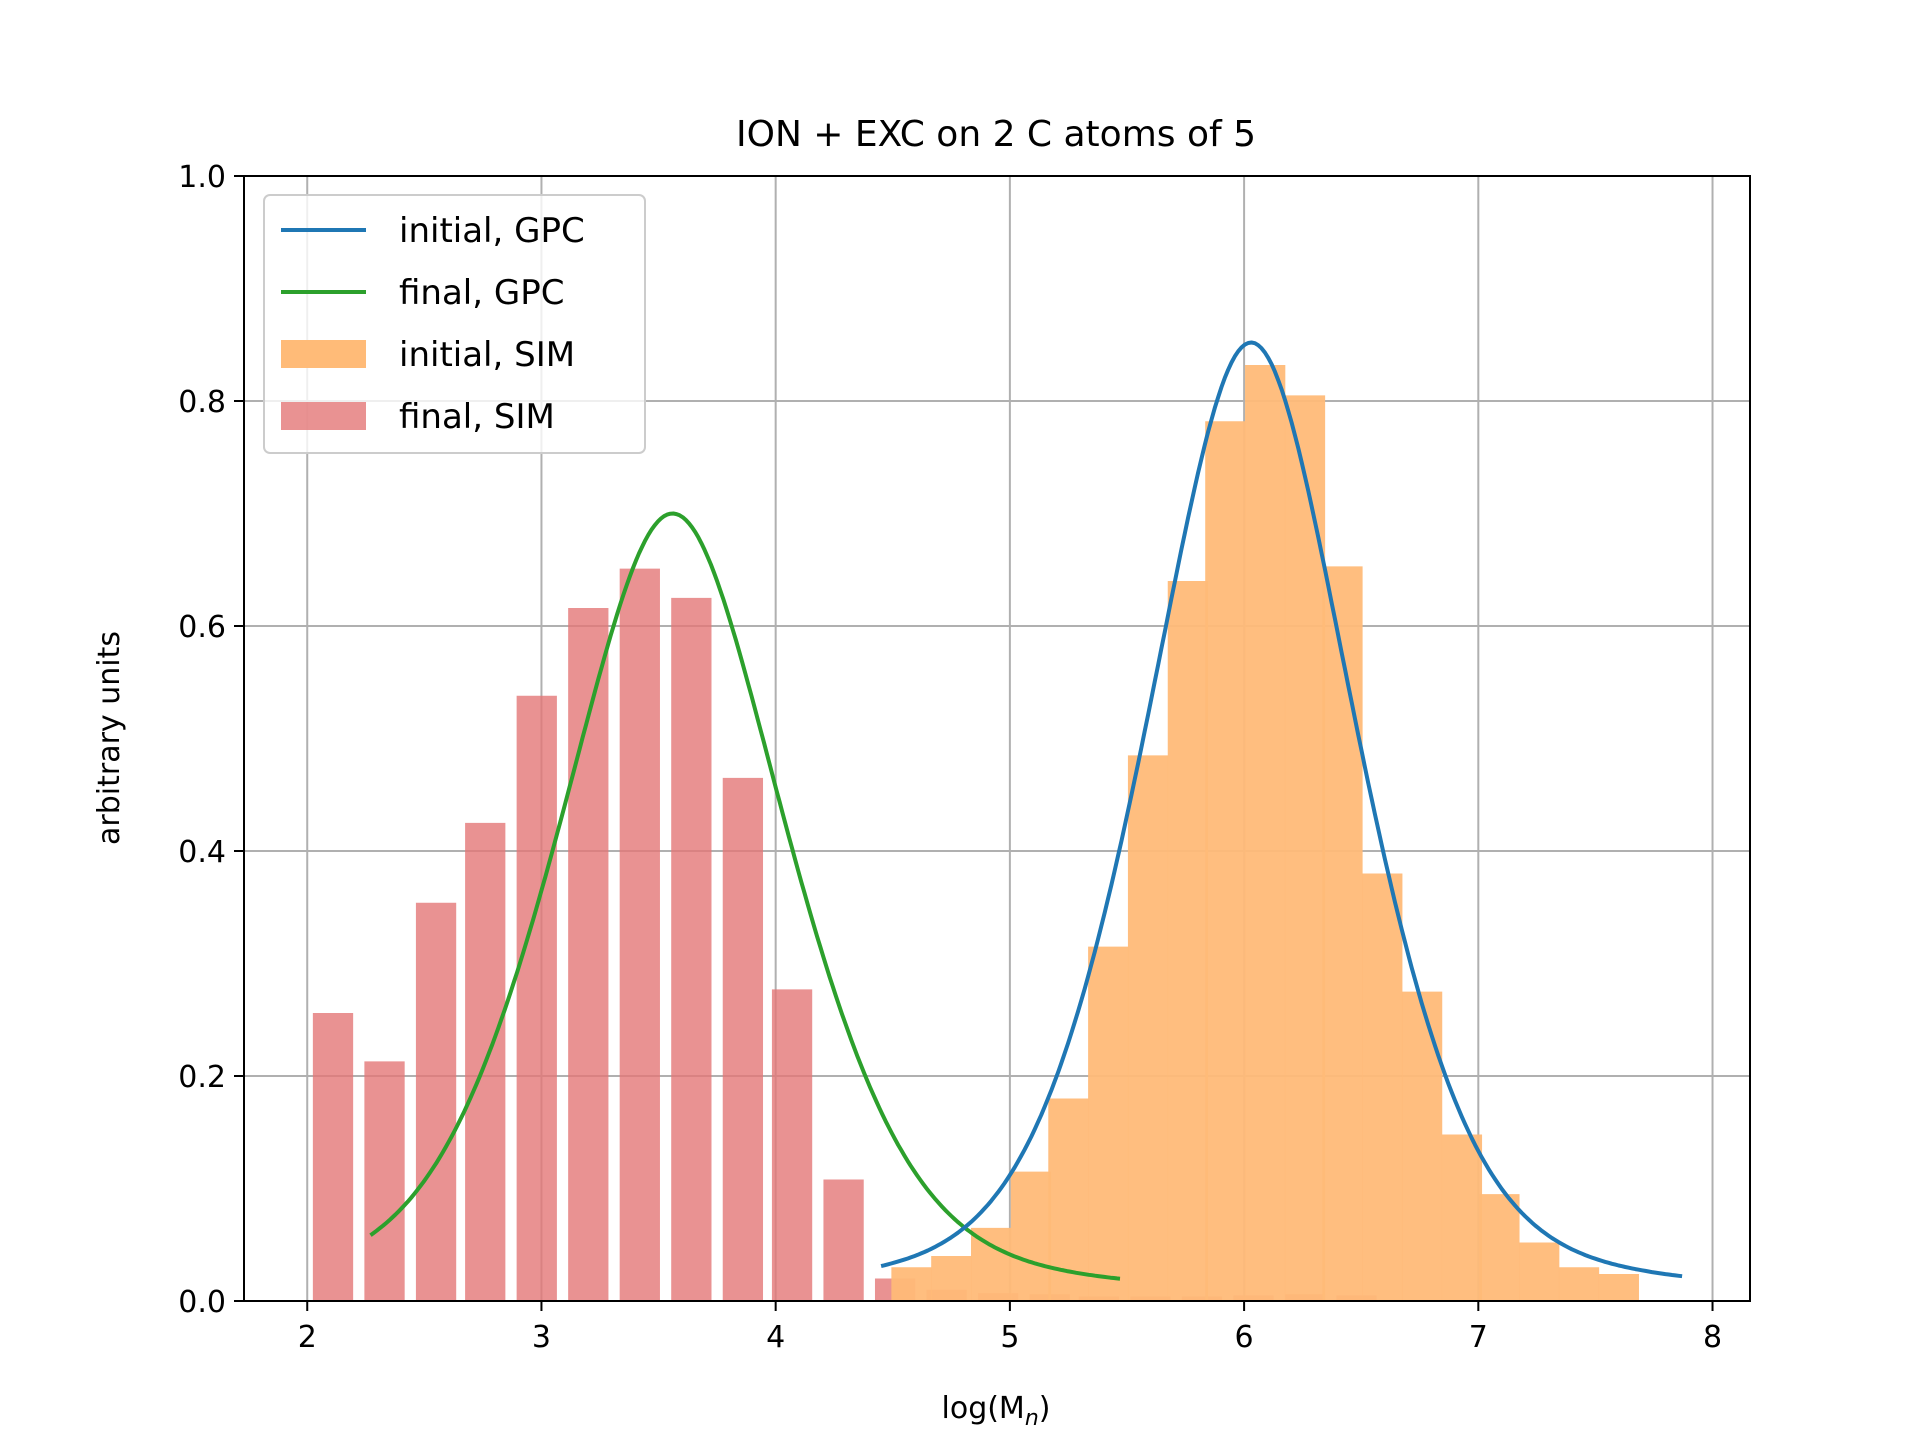 This screenshot has width=1920, height=1440. Describe the element at coordinates (481, 293) in the screenshot. I see `legend-label-final-gpc: final, GPC` at that location.